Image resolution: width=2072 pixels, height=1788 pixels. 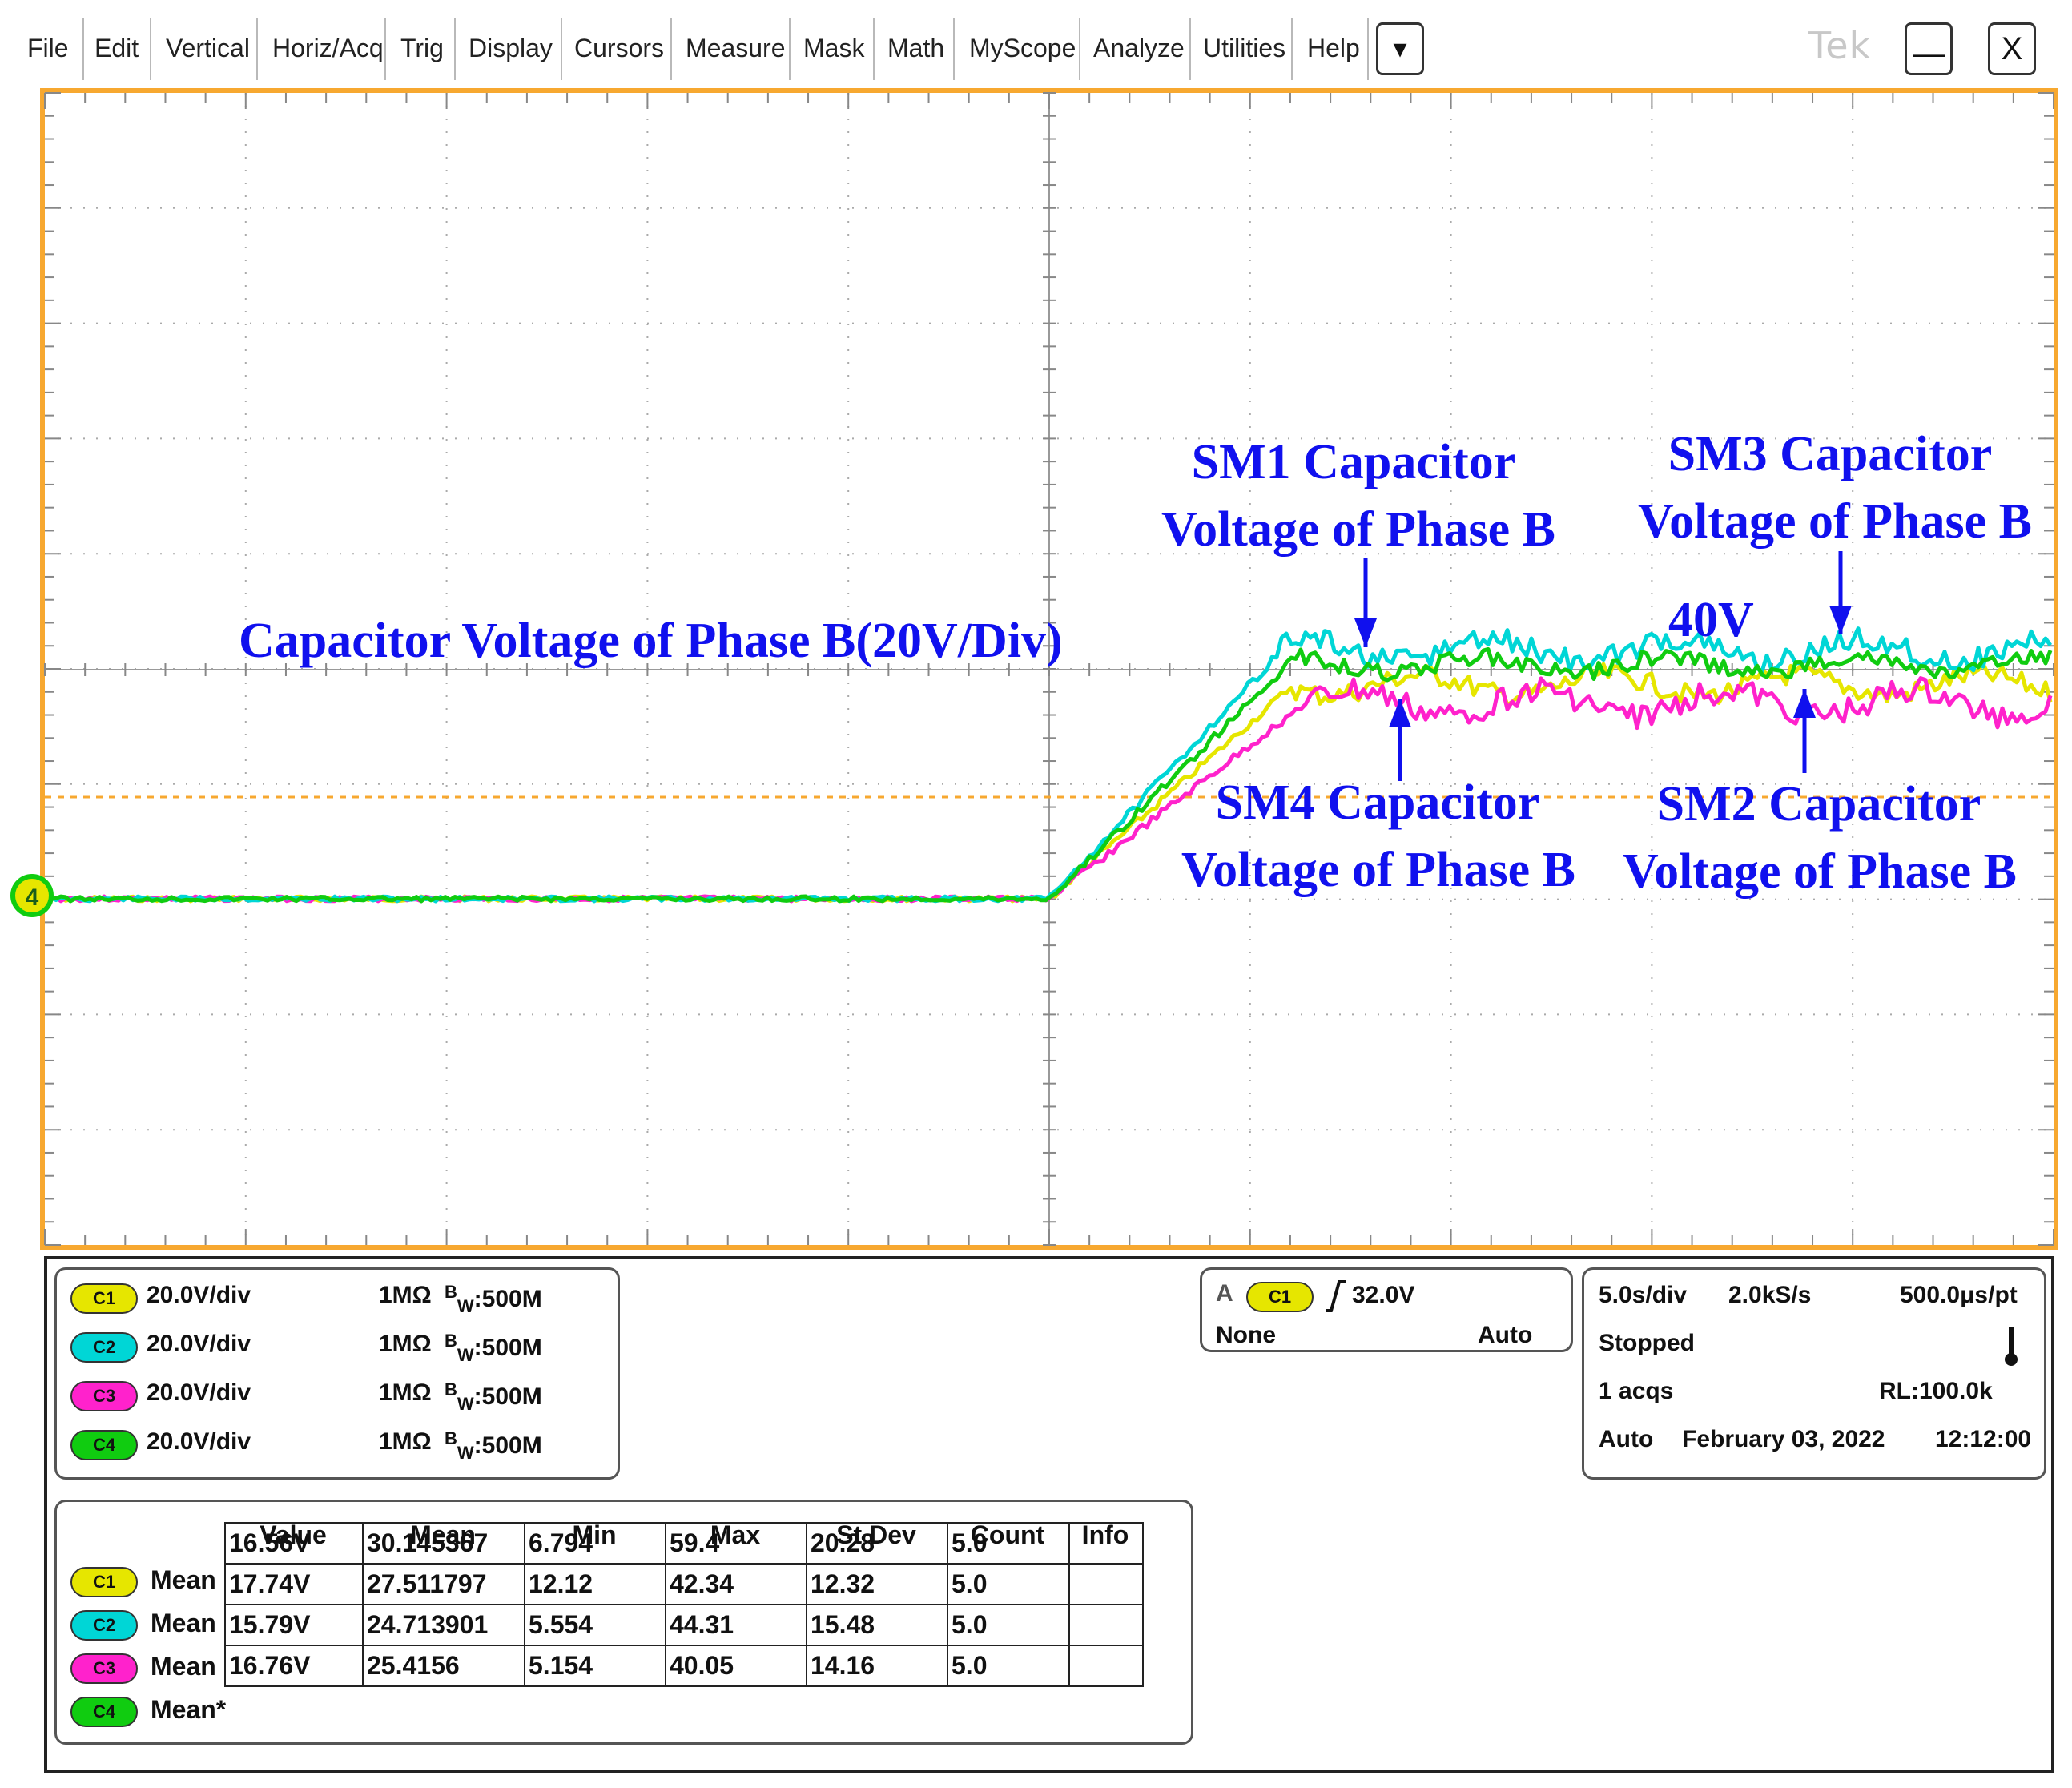 I want to click on meas-cell-stdev: 20.28, so click(x=877, y=1543).